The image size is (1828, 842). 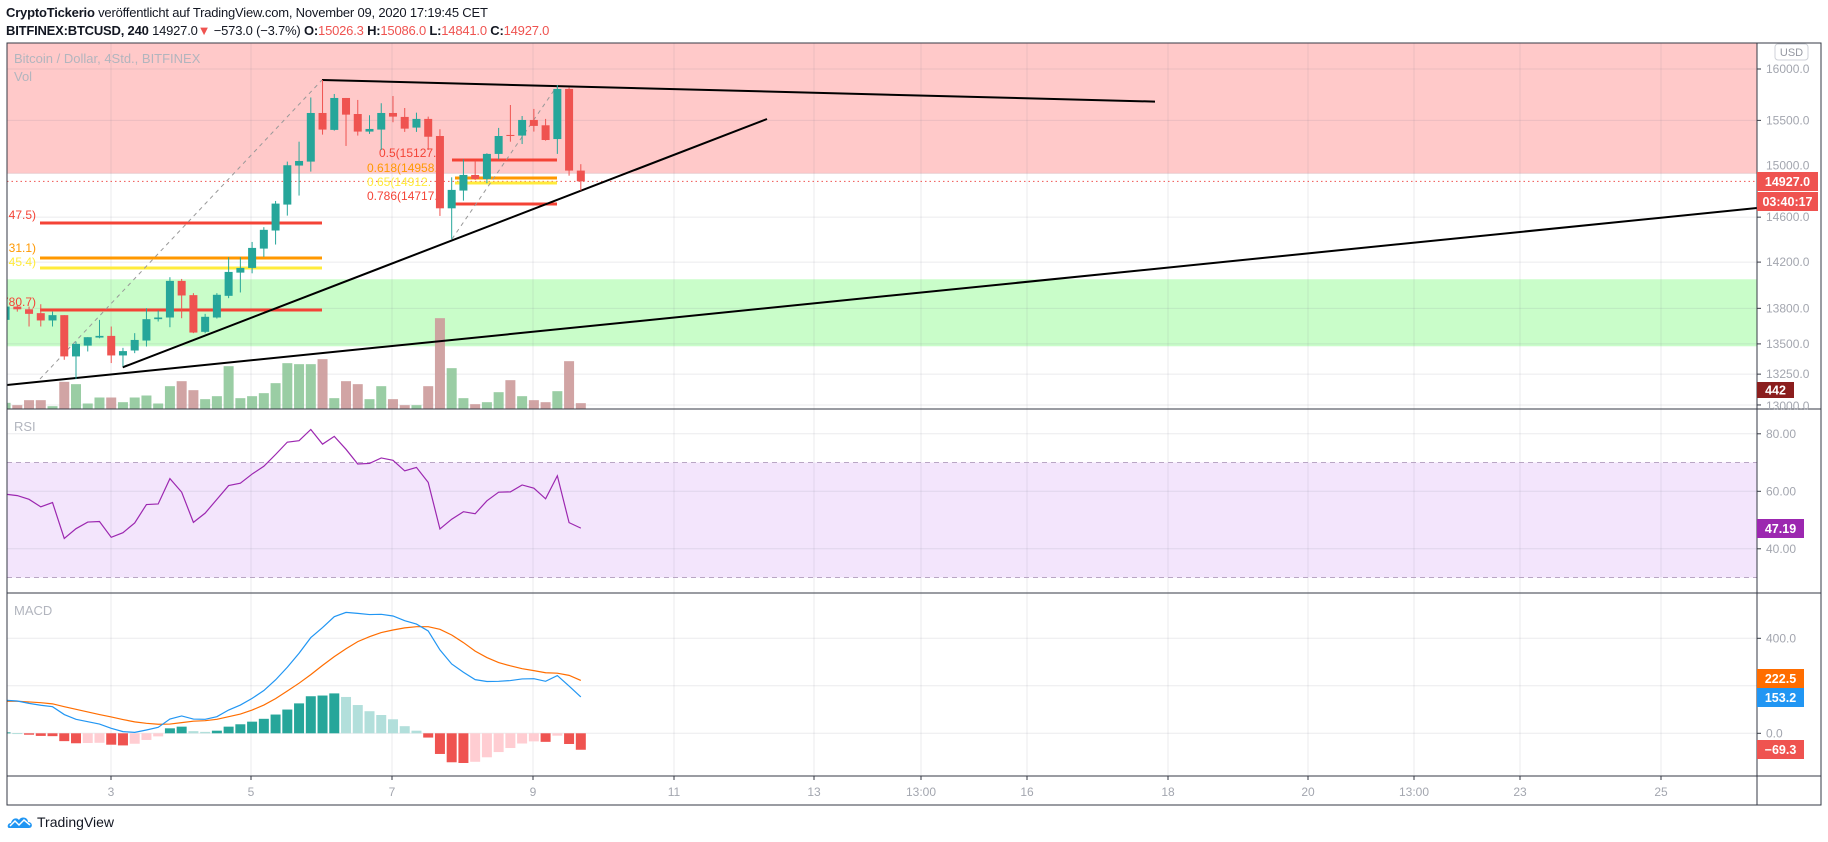 I want to click on author-name: CryptoTickerio, so click(x=50, y=12).